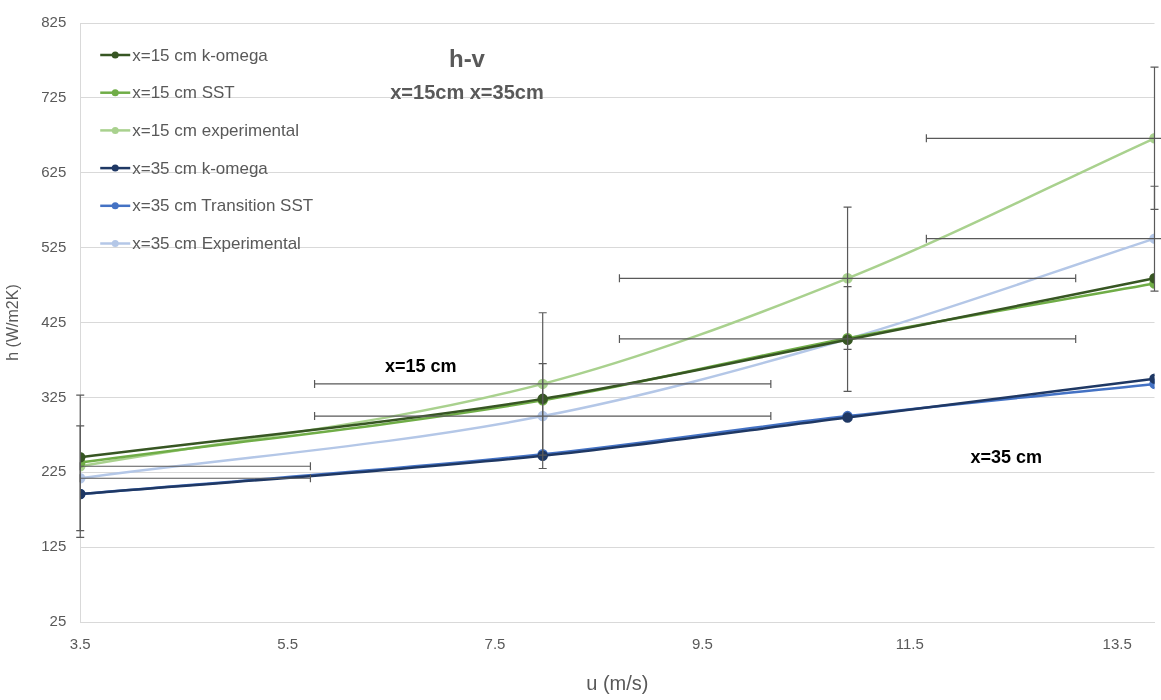 The height and width of the screenshot is (700, 1161). I want to click on y-tick-label: 325, so click(54, 396).